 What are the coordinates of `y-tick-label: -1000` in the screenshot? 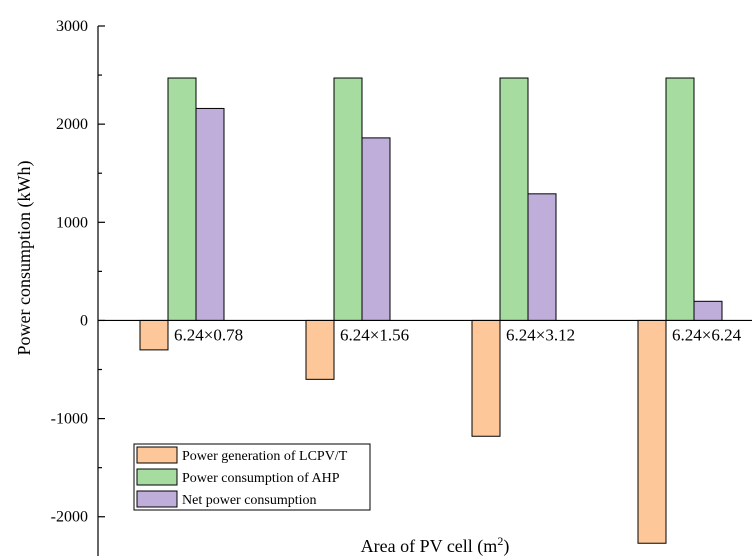 It's located at (69, 419).